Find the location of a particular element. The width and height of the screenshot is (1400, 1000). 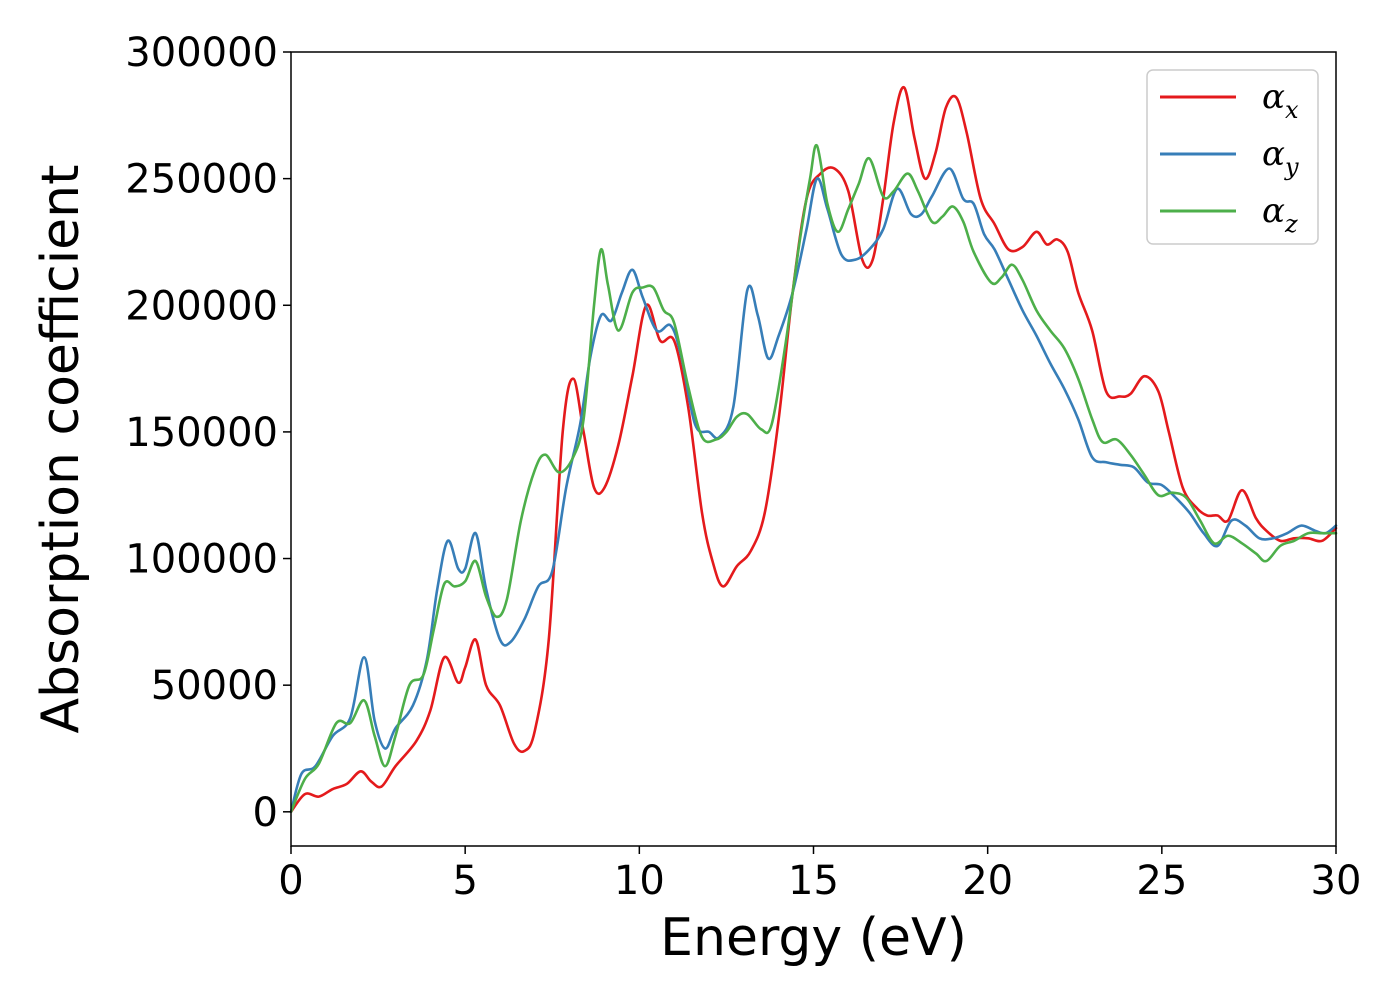

y-tick-label: 300000 is located at coordinates (201, 53).